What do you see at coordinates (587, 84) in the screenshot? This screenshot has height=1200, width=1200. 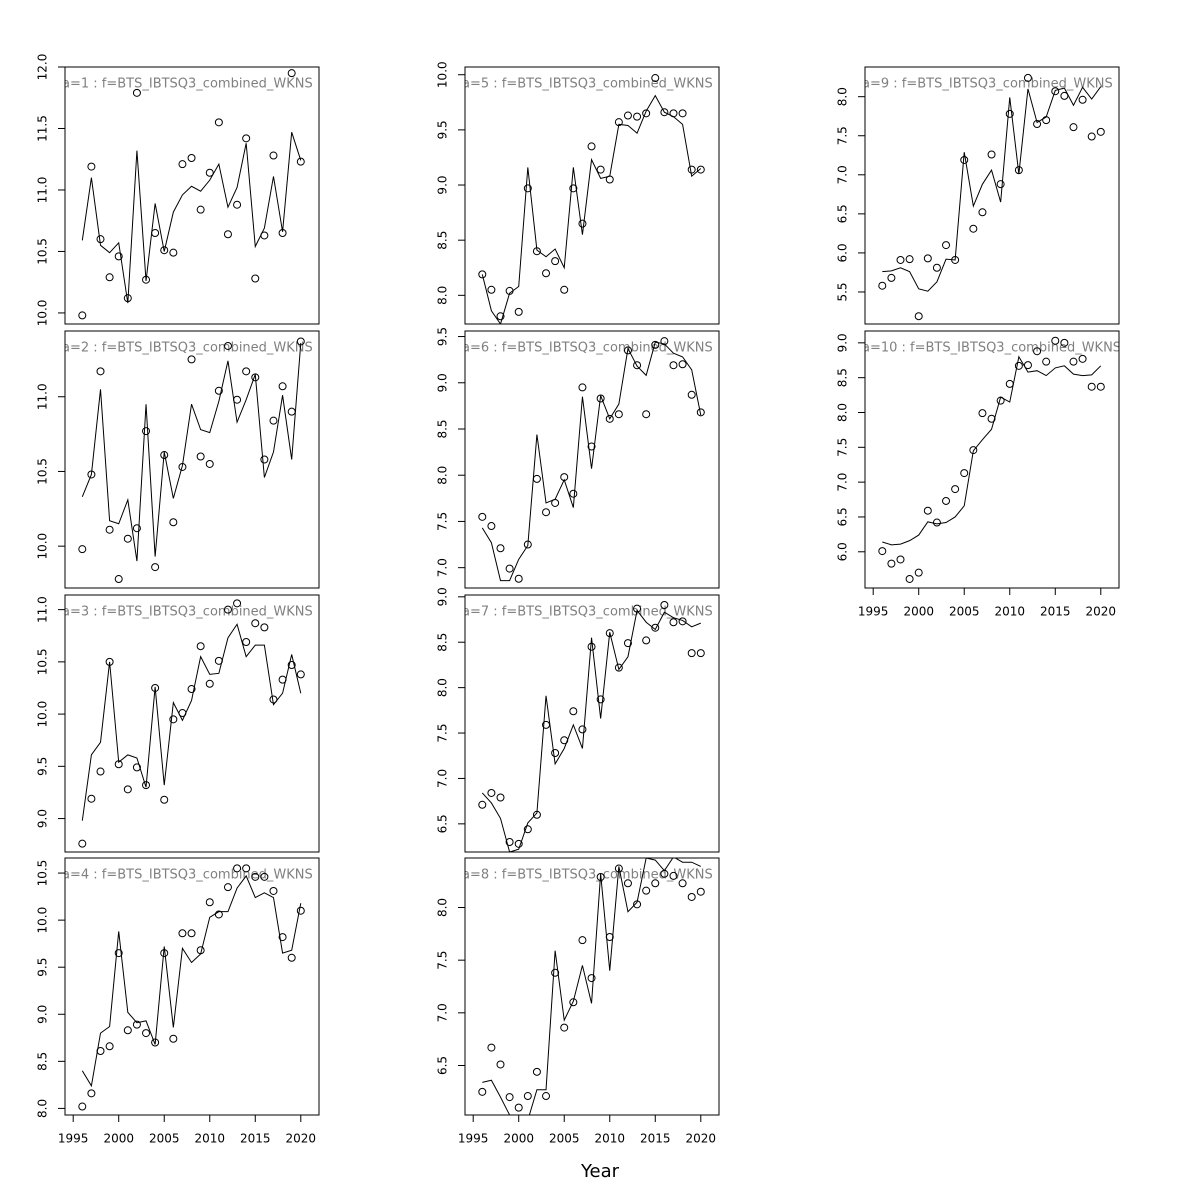 I see `panel-title: a=5 : f=BTS_IBTSQ3_combined_WKNS` at bounding box center [587, 84].